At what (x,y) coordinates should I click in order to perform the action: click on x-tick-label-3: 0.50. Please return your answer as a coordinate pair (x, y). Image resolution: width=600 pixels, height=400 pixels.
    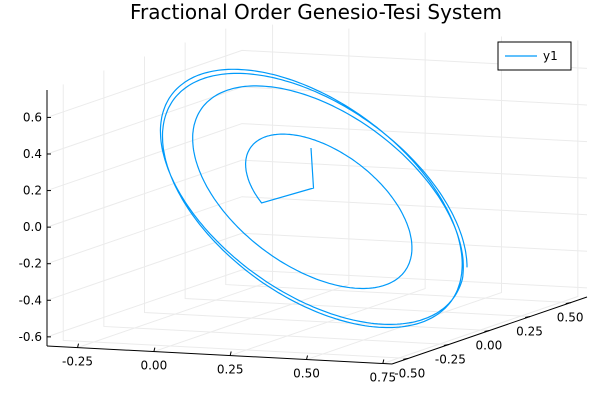
    Looking at the image, I should click on (306, 374).